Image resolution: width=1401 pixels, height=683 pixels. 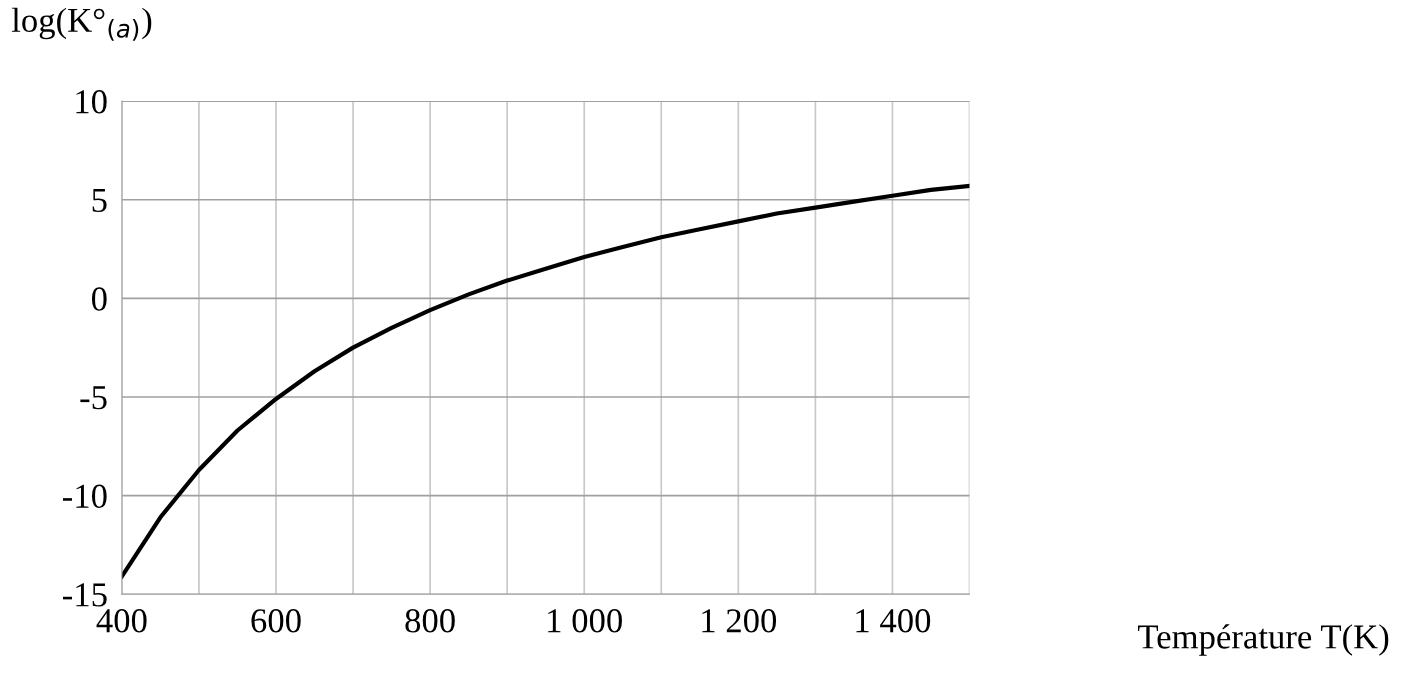 What do you see at coordinates (585, 621) in the screenshot?
I see `x-tick-label: 1 000` at bounding box center [585, 621].